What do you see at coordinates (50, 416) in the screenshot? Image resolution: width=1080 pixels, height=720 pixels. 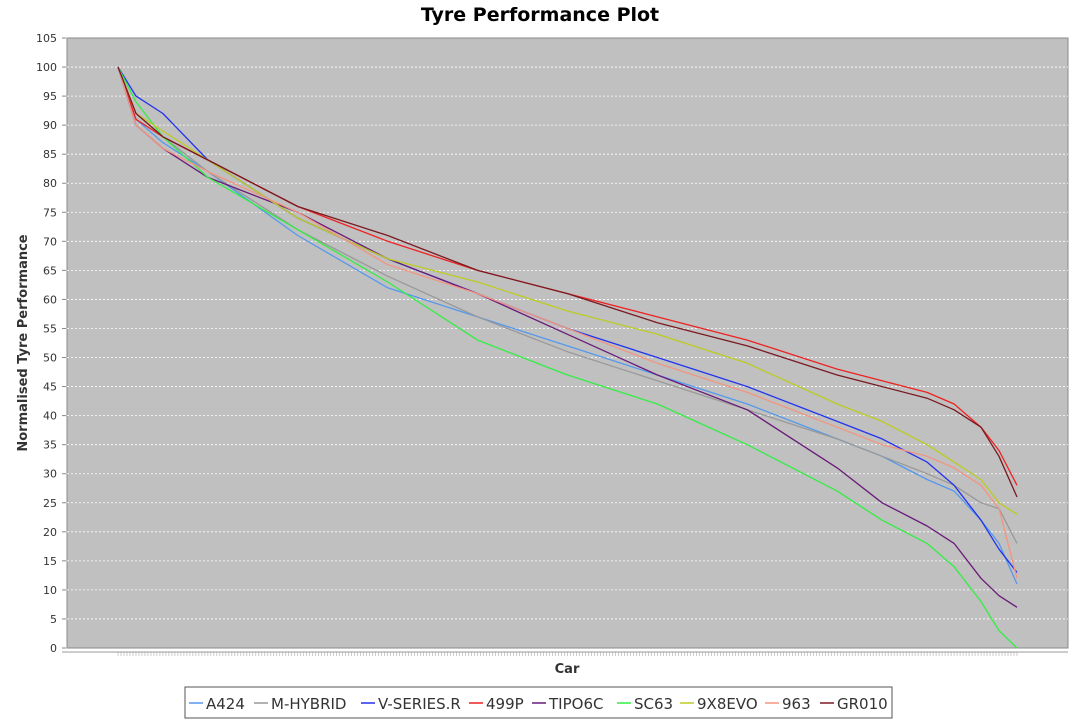 I see `y-tick-label: 40` at bounding box center [50, 416].